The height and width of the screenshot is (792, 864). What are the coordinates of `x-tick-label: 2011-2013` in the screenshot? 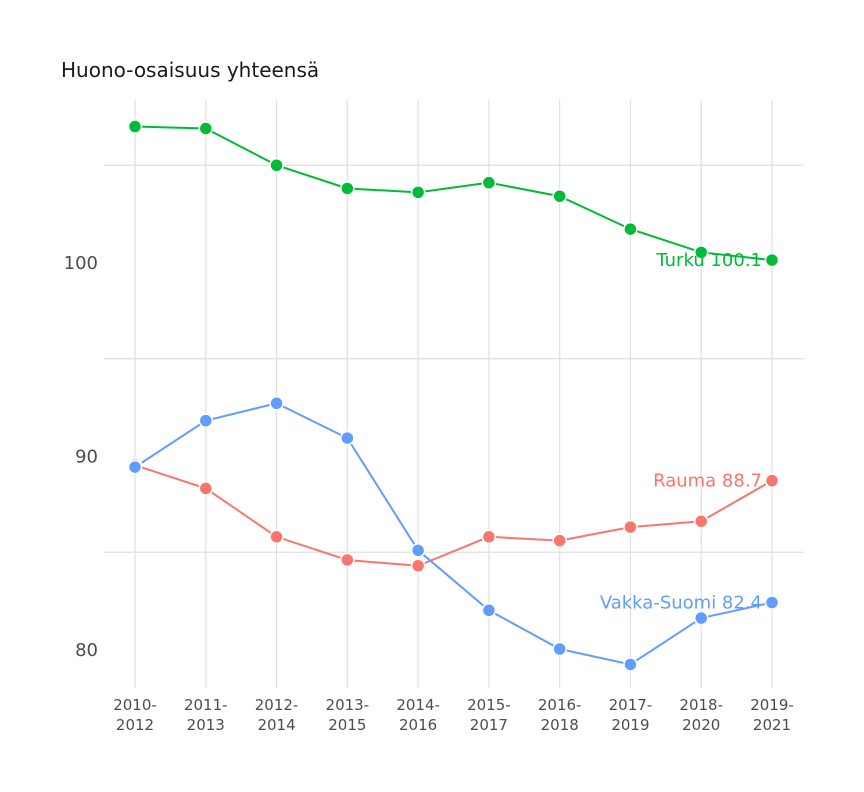 It's located at (206, 715).